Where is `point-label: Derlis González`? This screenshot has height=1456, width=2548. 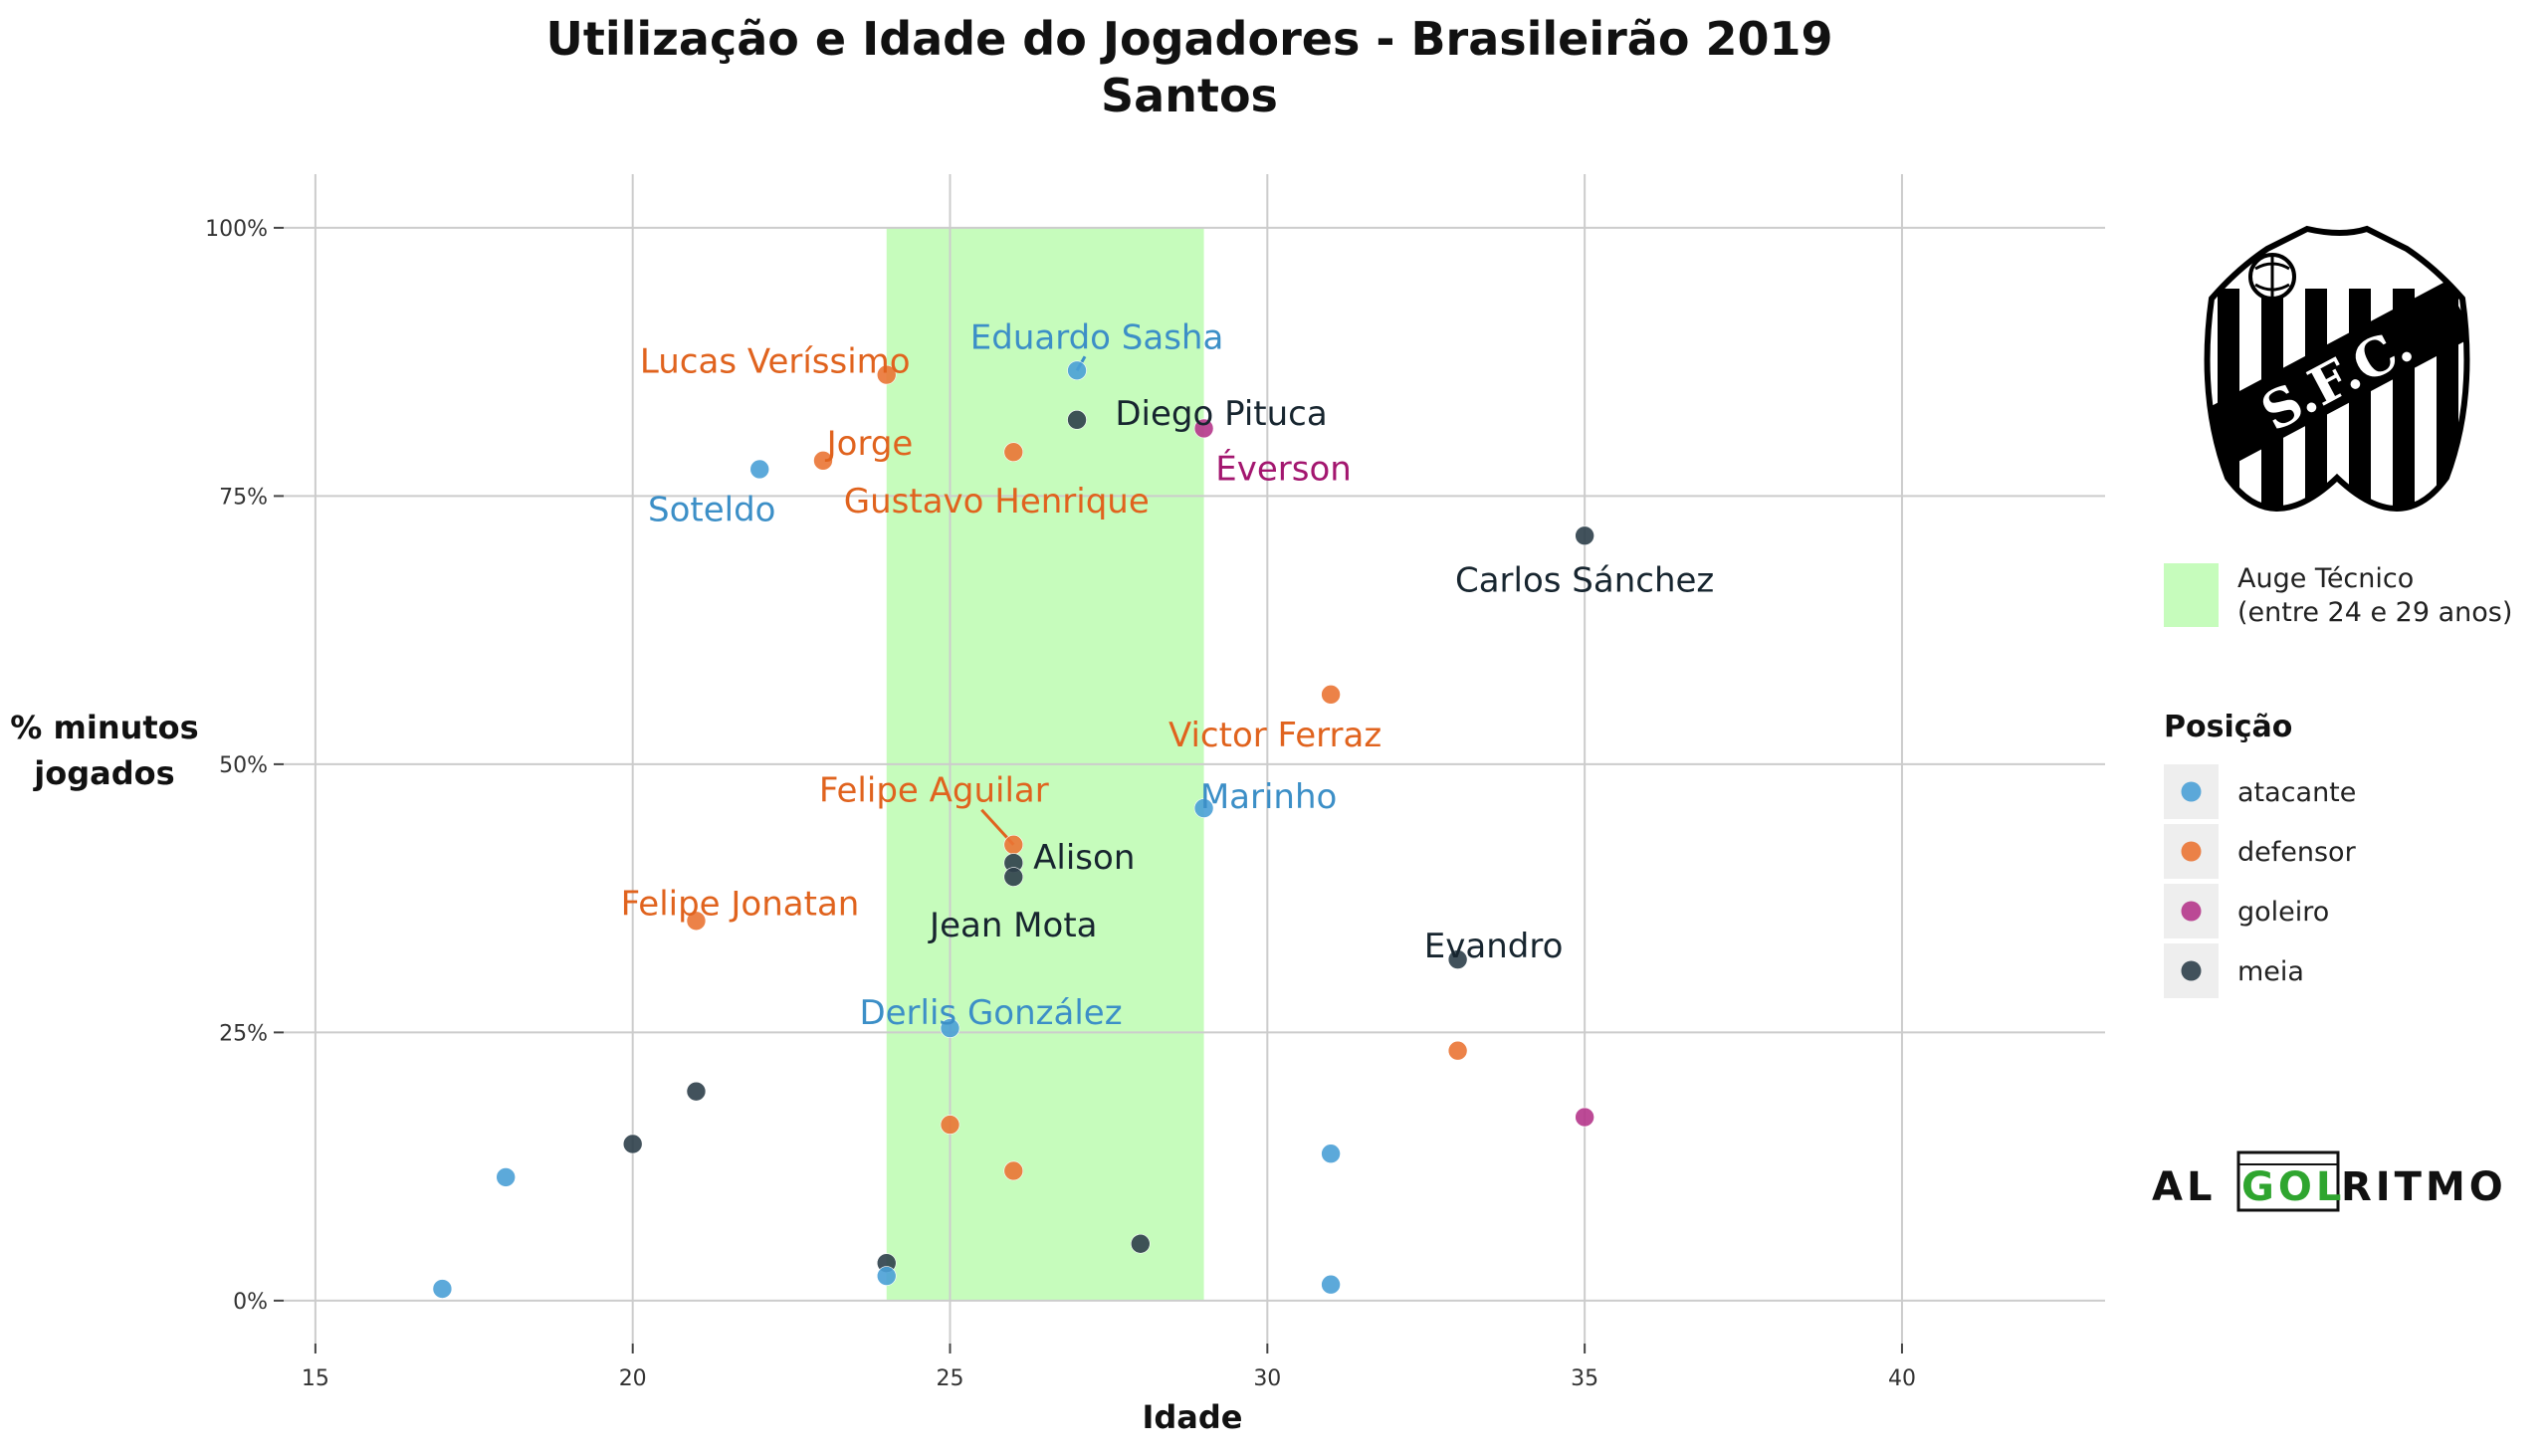
point-label: Derlis González is located at coordinates (990, 1013).